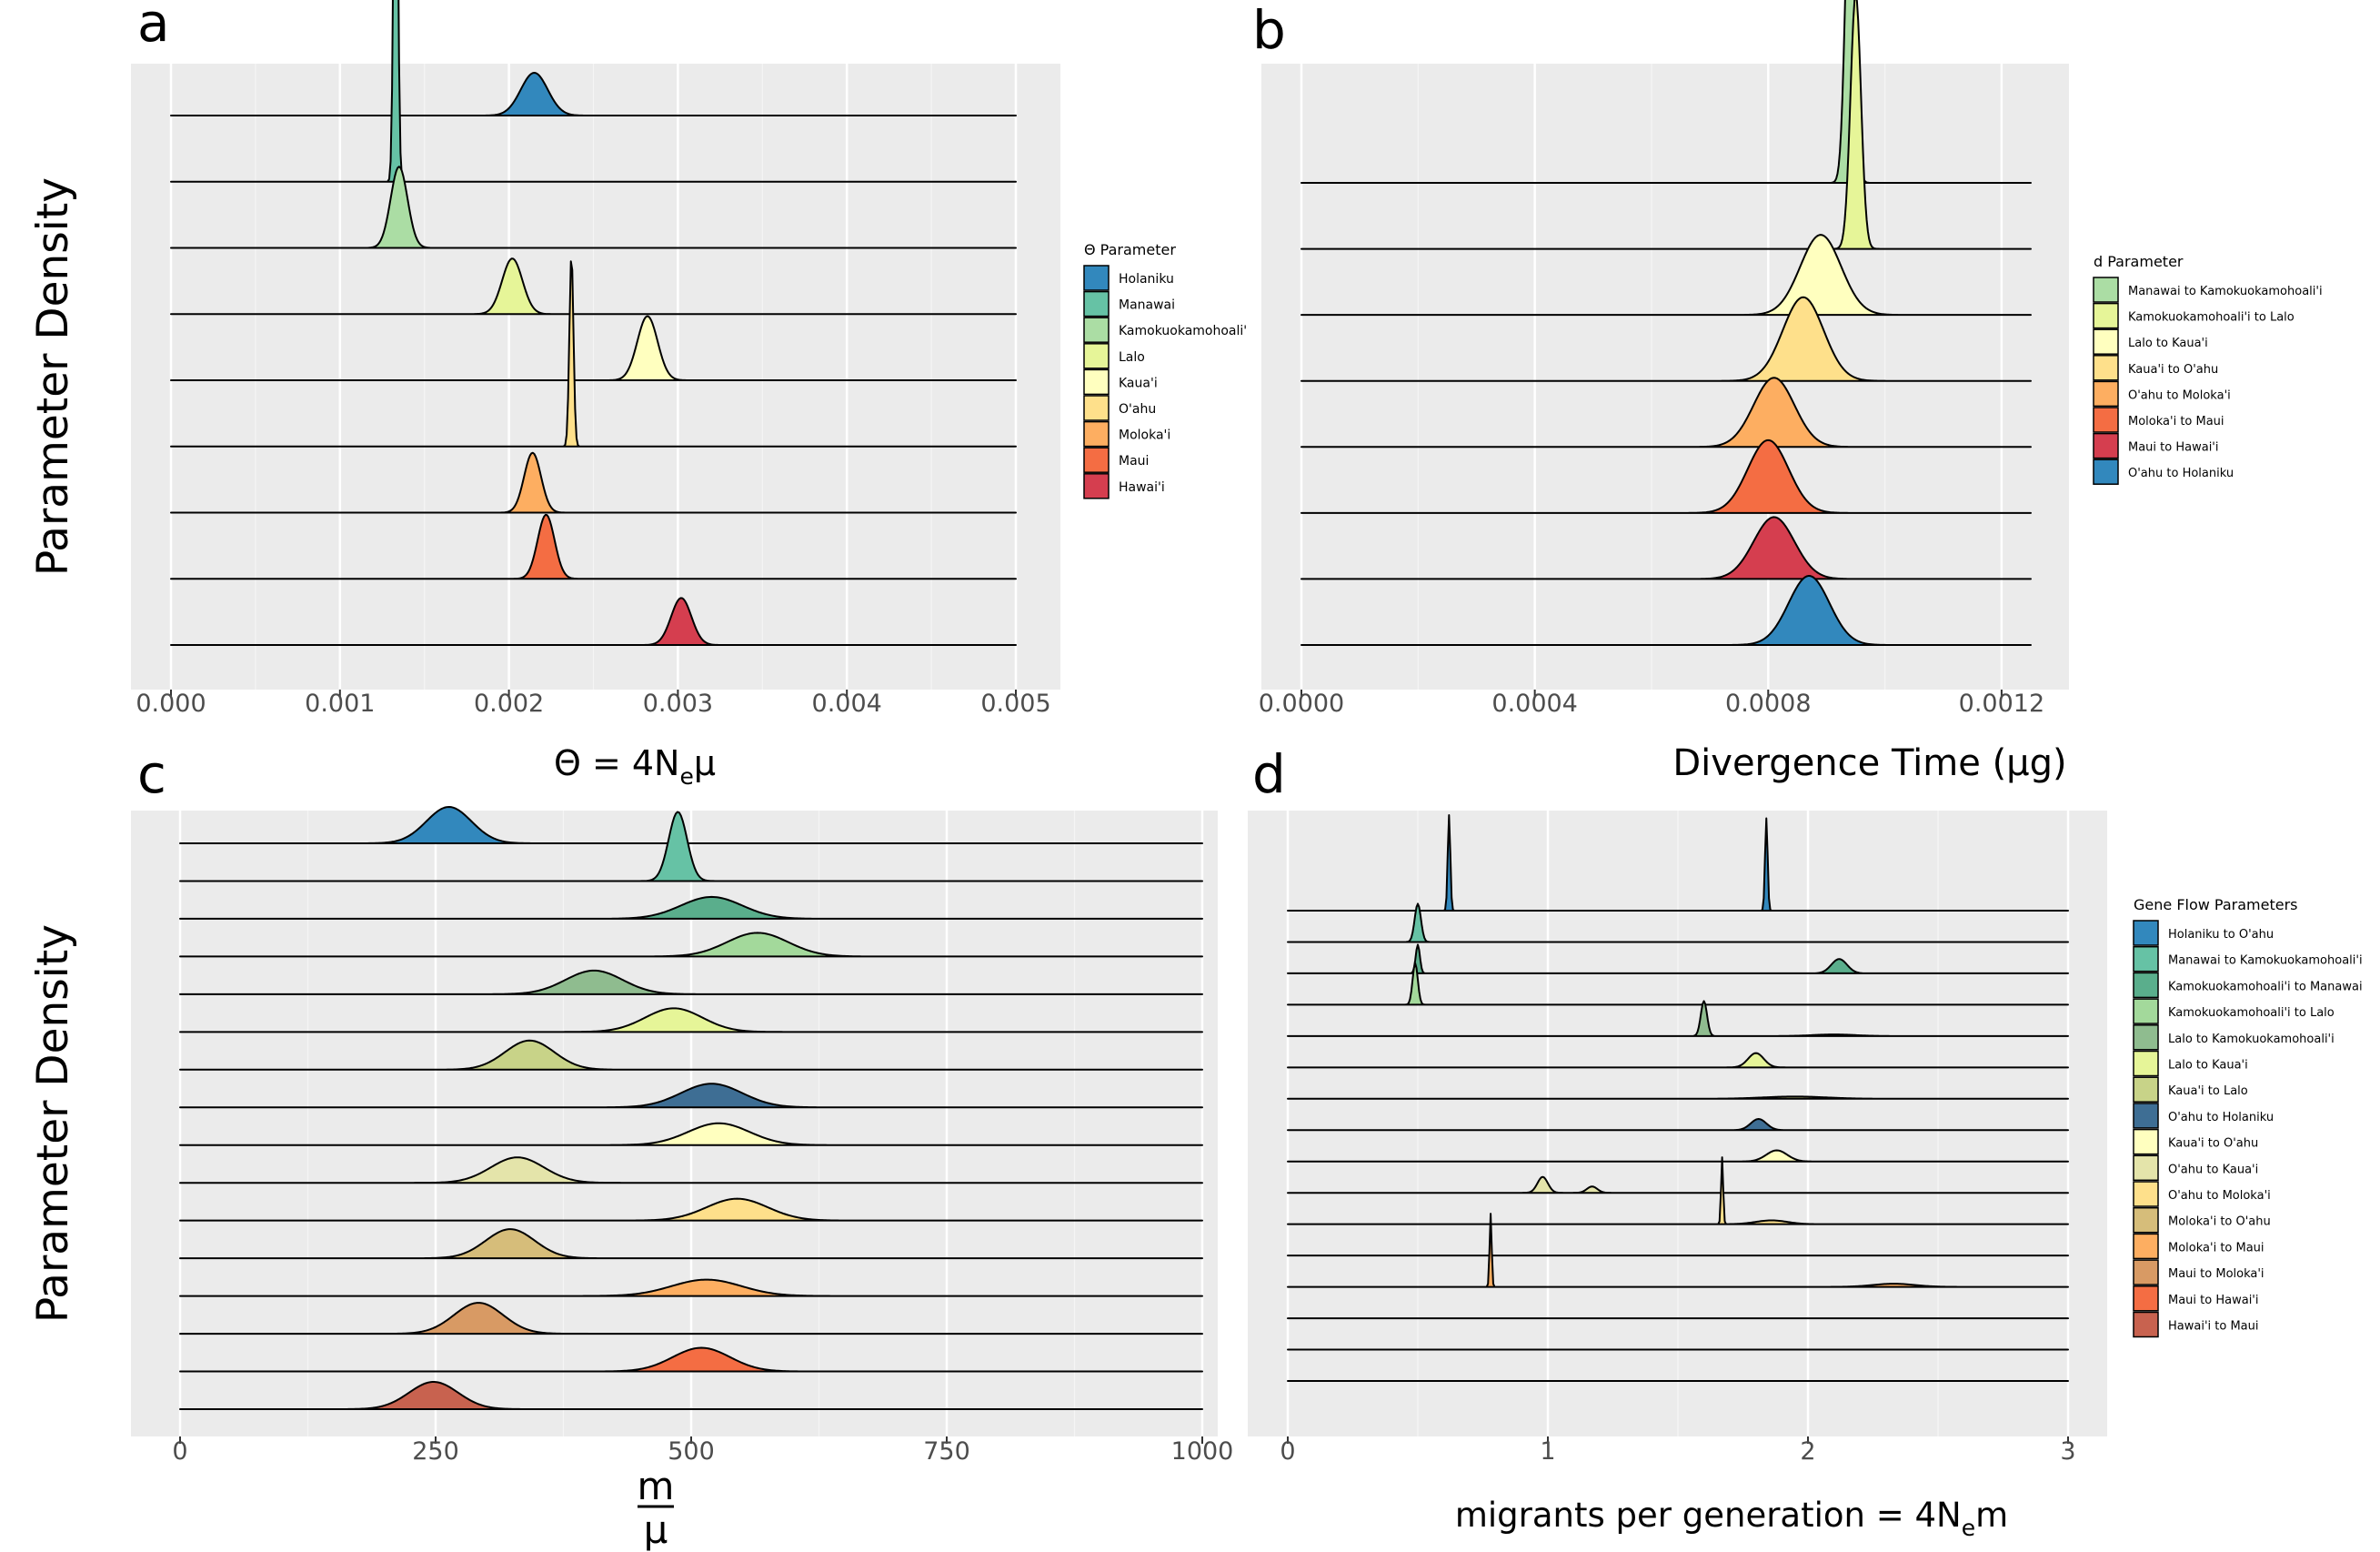  Describe the element at coordinates (1269, 774) in the screenshot. I see `panel-d-label: d` at that location.